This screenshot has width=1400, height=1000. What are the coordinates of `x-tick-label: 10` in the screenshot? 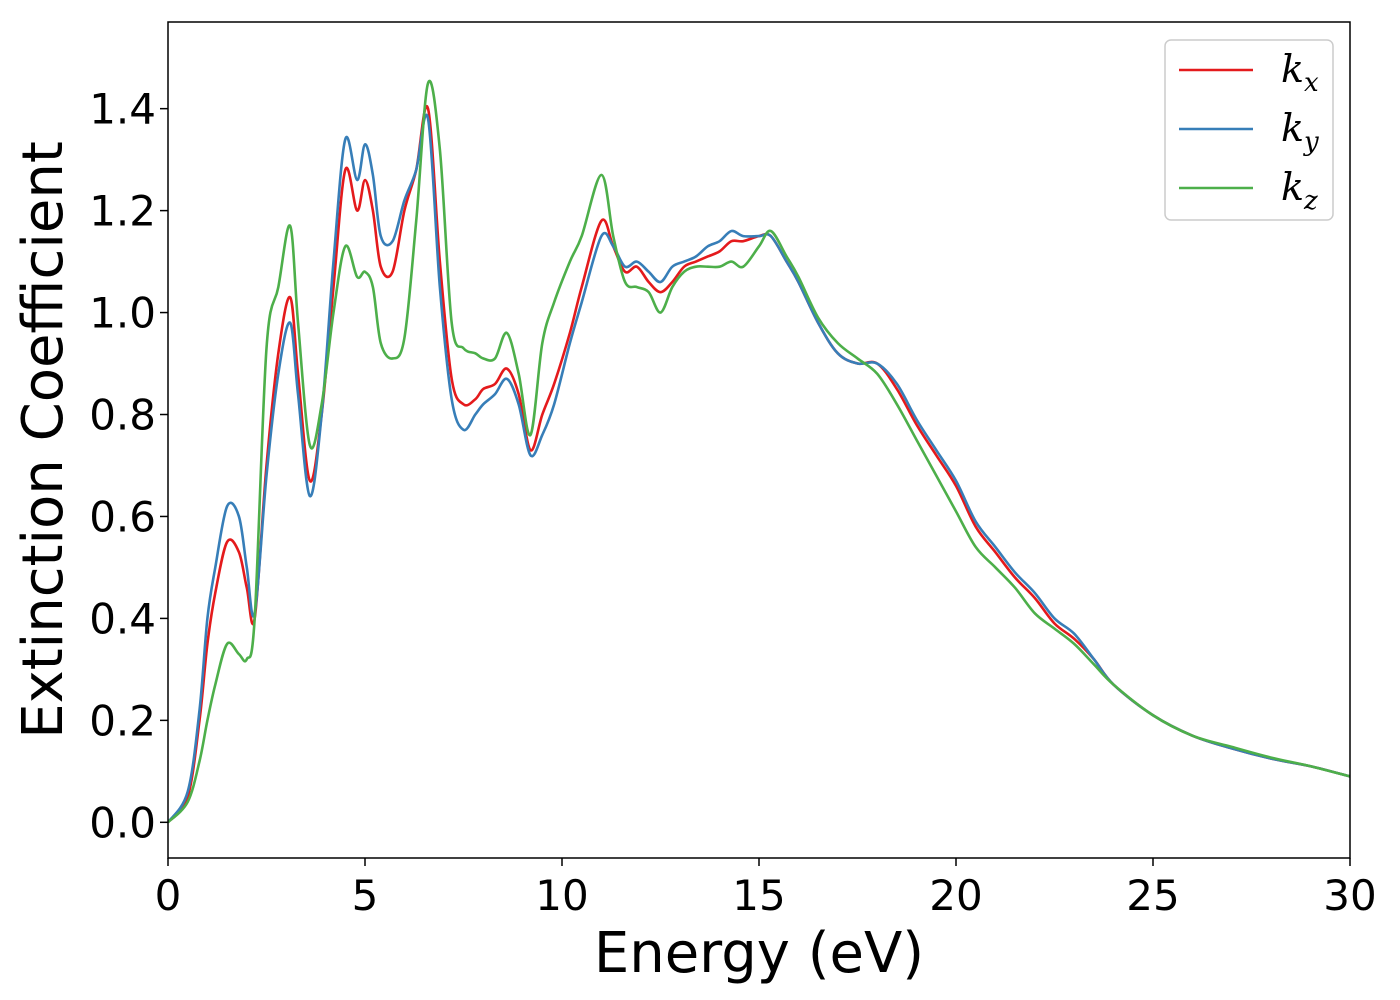 It's located at (561, 895).